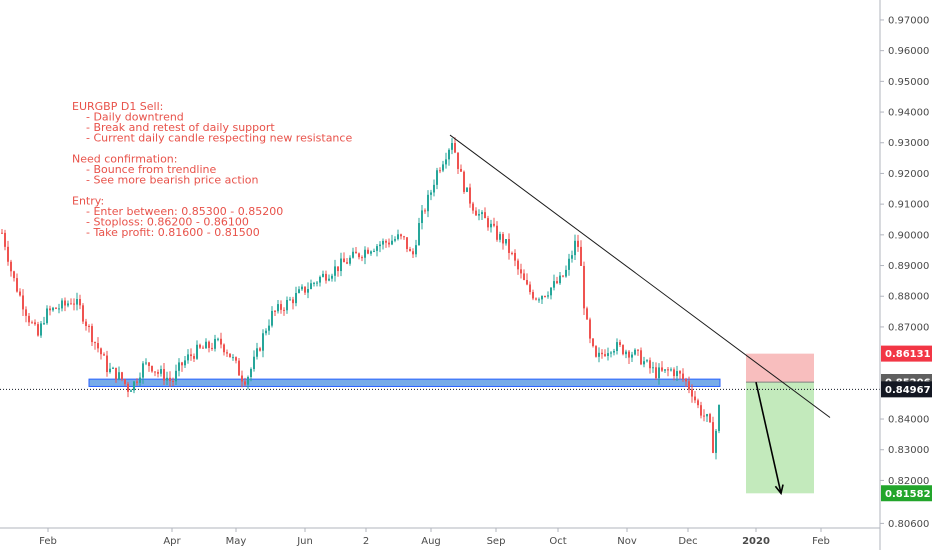 The height and width of the screenshot is (550, 932). I want to click on support-zone, so click(404, 382).